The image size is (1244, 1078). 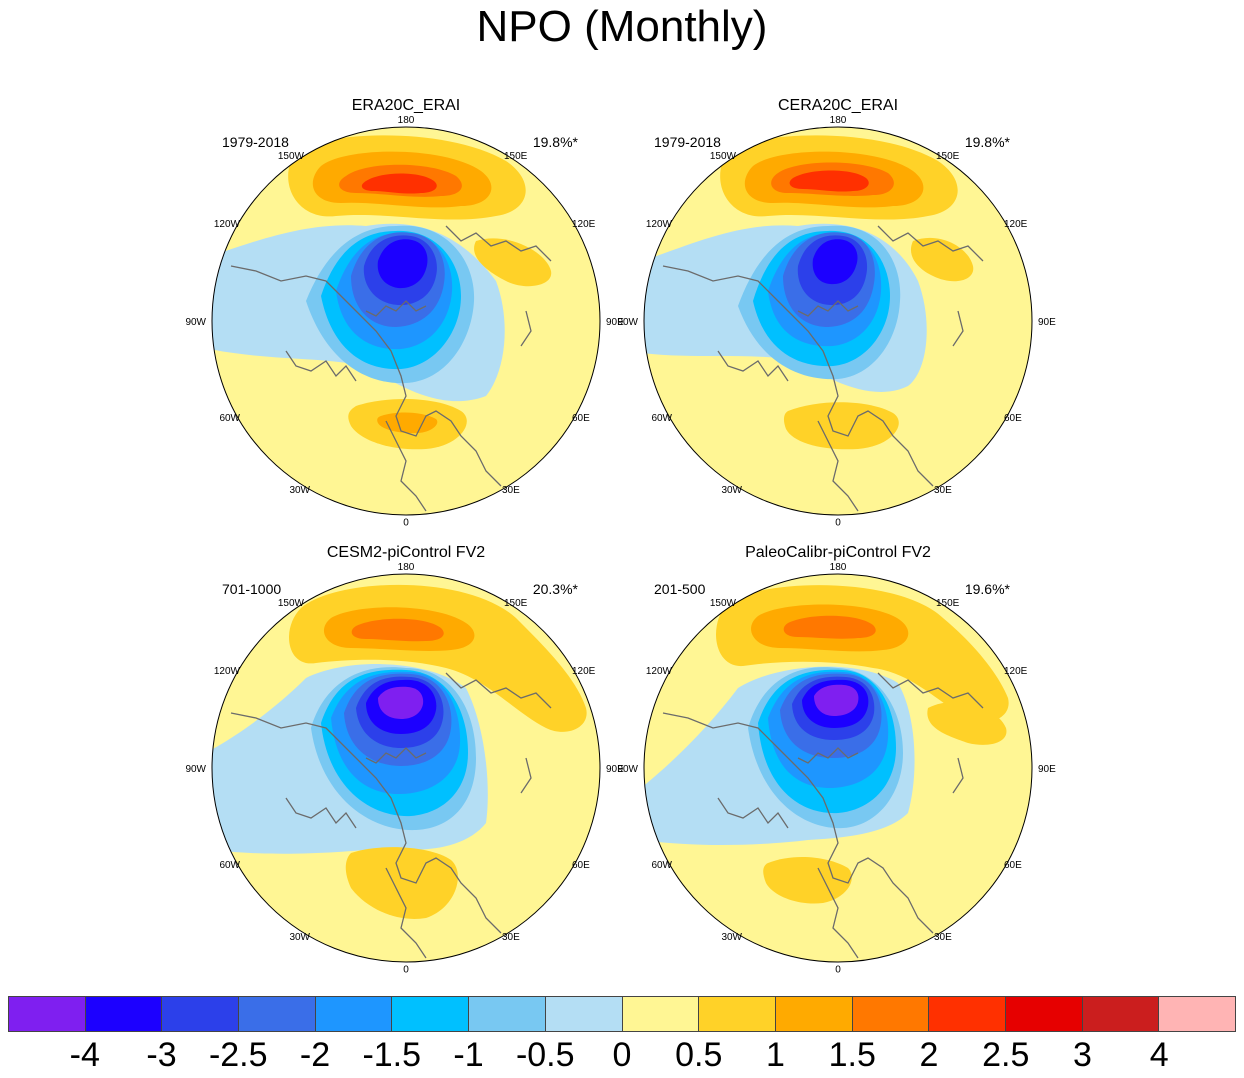 I want to click on colorbar-label: 2, so click(x=929, y=1055).